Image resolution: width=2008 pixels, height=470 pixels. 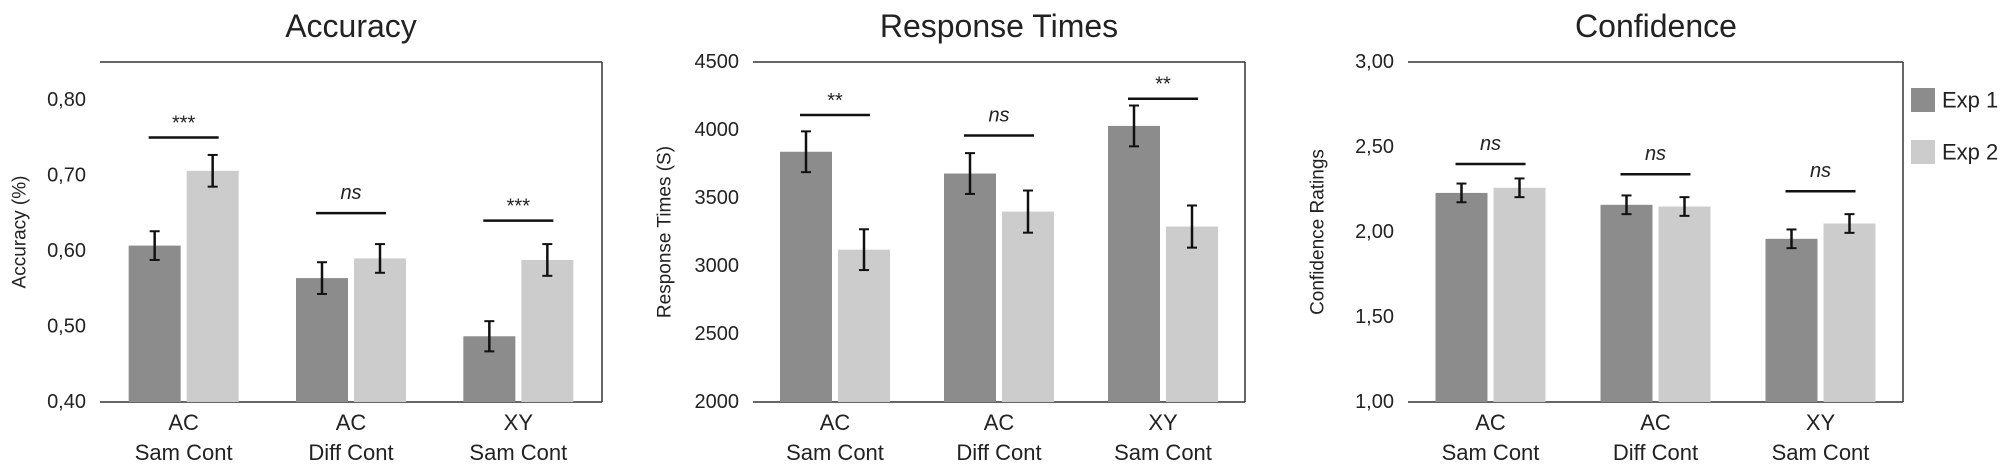 What do you see at coordinates (66, 326) in the screenshot?
I see `y-tick-label: 0,50` at bounding box center [66, 326].